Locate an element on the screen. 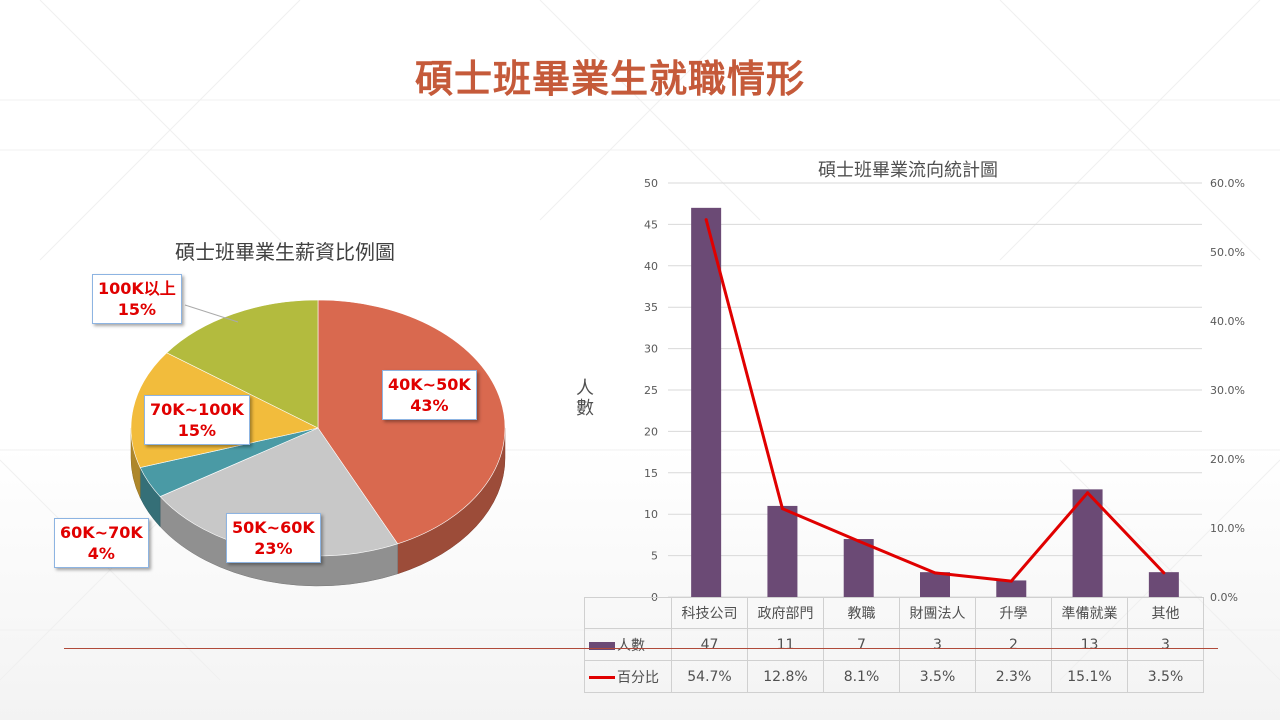 The height and width of the screenshot is (720, 1280). pie-label-name: 40K~50K is located at coordinates (429, 384).